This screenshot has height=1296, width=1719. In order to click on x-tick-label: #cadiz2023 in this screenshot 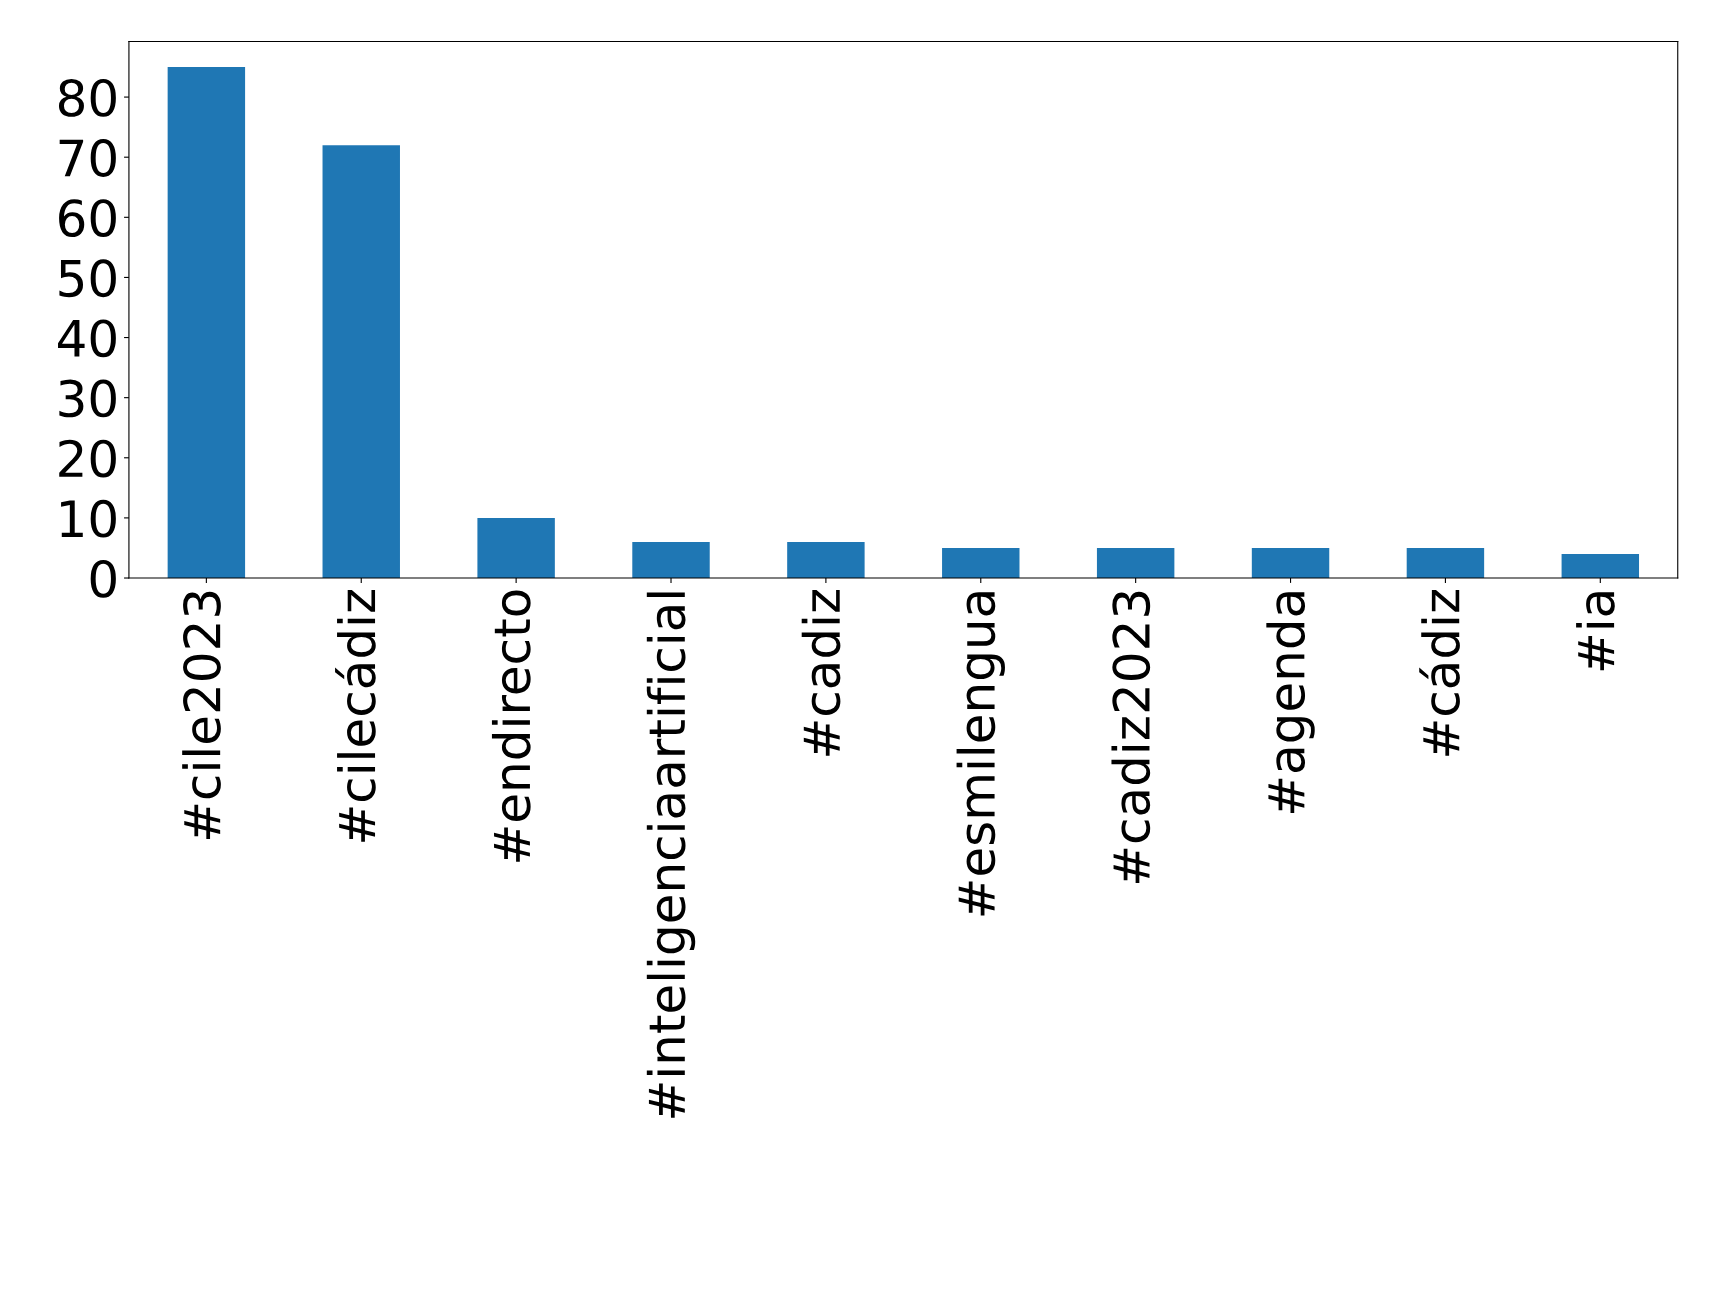, I will do `click(1131, 737)`.